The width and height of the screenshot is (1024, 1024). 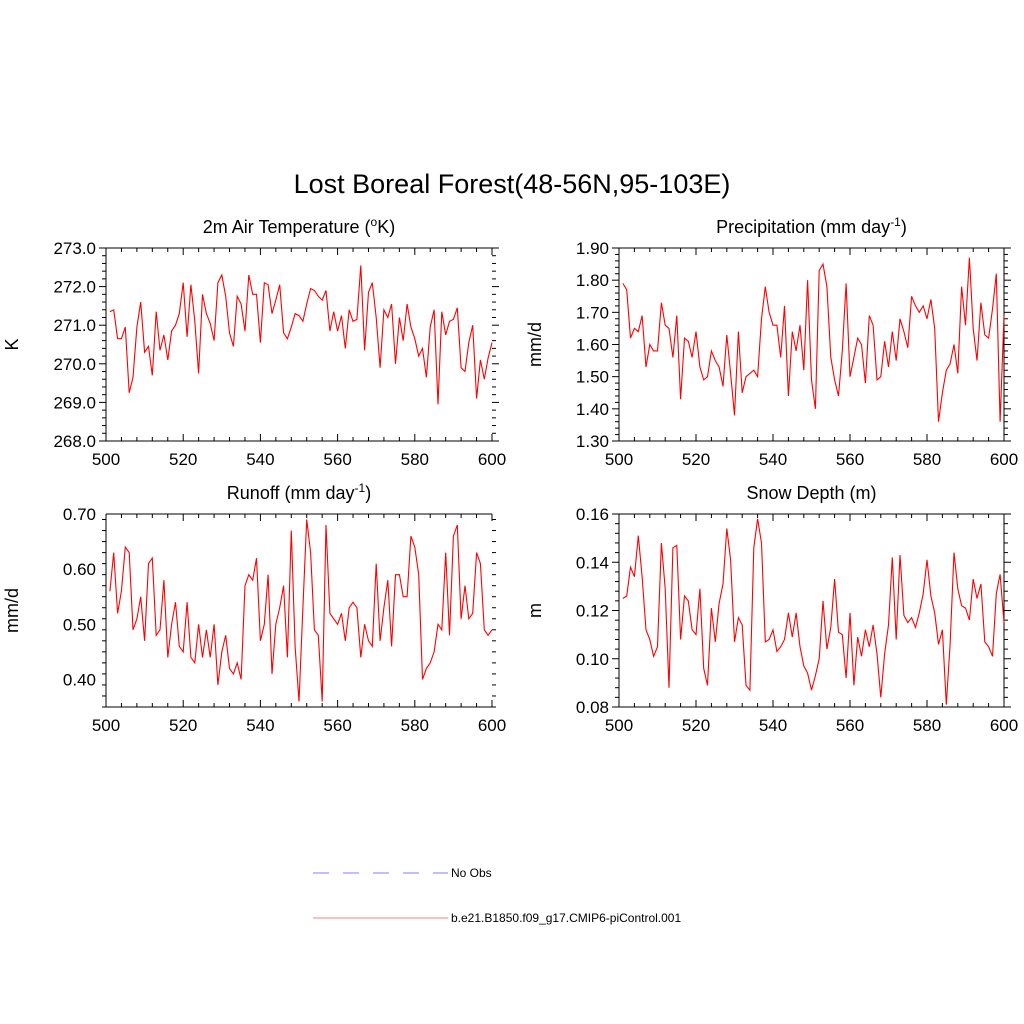 What do you see at coordinates (592, 659) in the screenshot?
I see `y-tick-label: 0.10` at bounding box center [592, 659].